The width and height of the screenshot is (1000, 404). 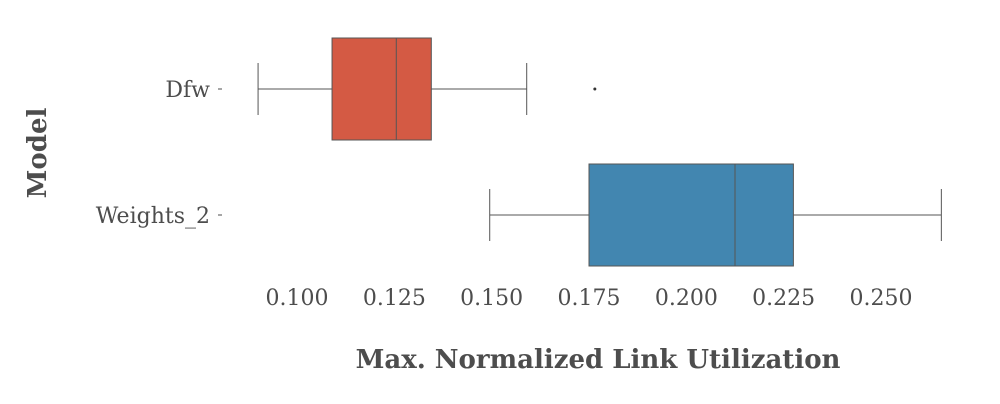 What do you see at coordinates (187, 90) in the screenshot?
I see `y-tick-label-dfw: Dfw` at bounding box center [187, 90].